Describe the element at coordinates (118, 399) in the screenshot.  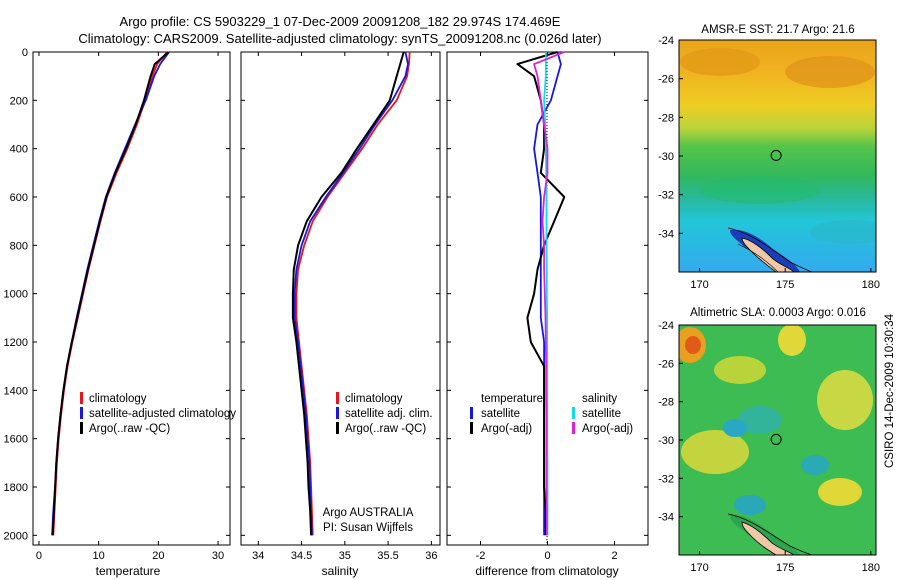
I see `legend-label-climatology: climatology` at that location.